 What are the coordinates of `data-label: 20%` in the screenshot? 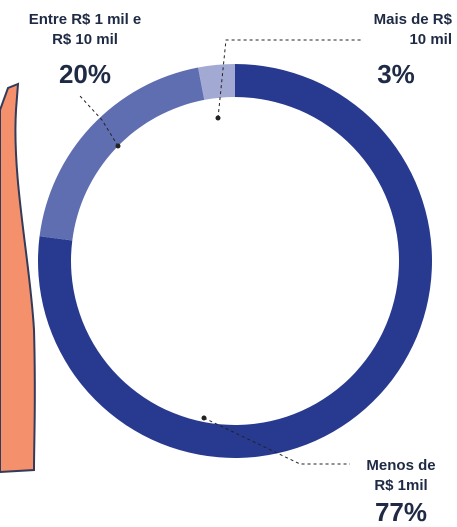 It's located at (85, 74).